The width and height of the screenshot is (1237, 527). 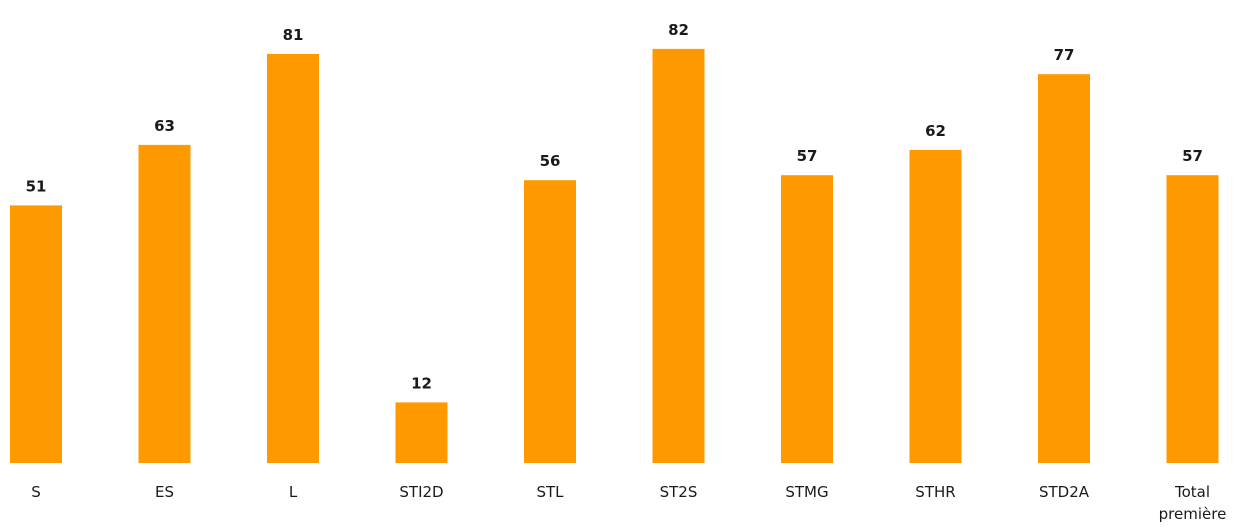 I want to click on bar-l, so click(x=293, y=258).